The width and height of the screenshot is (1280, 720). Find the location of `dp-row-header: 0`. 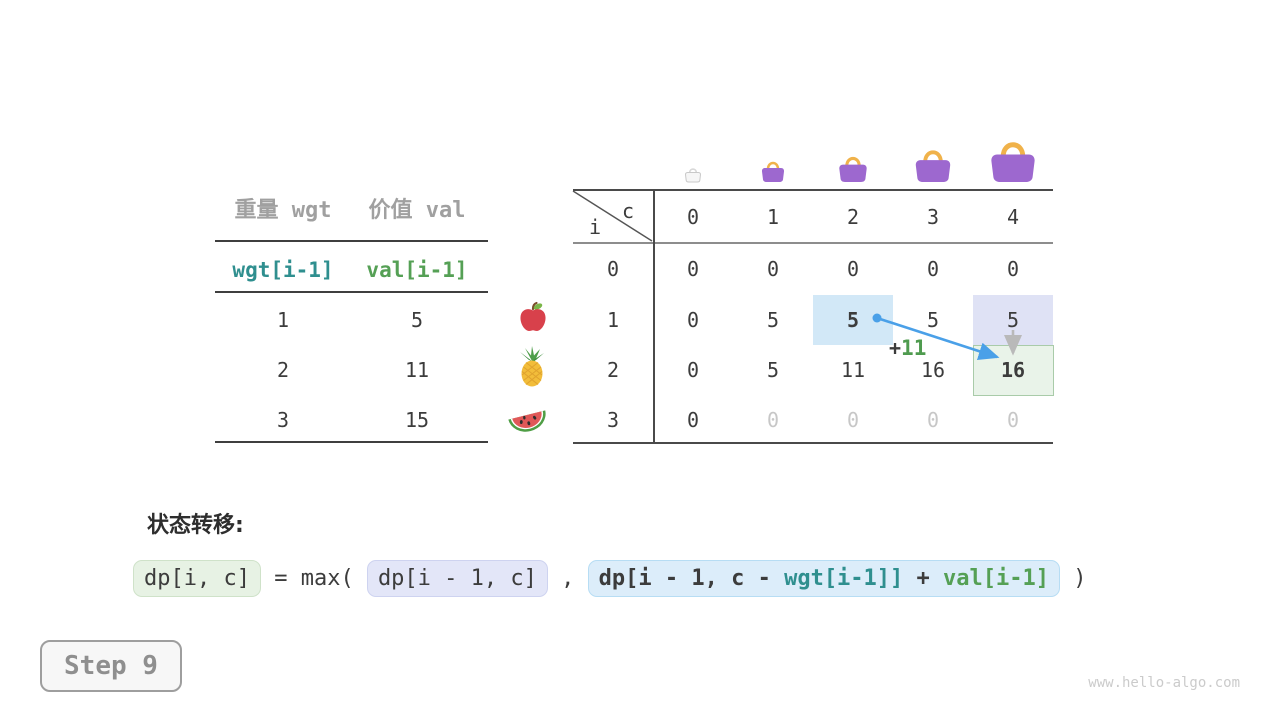

dp-row-header: 0 is located at coordinates (613, 269).